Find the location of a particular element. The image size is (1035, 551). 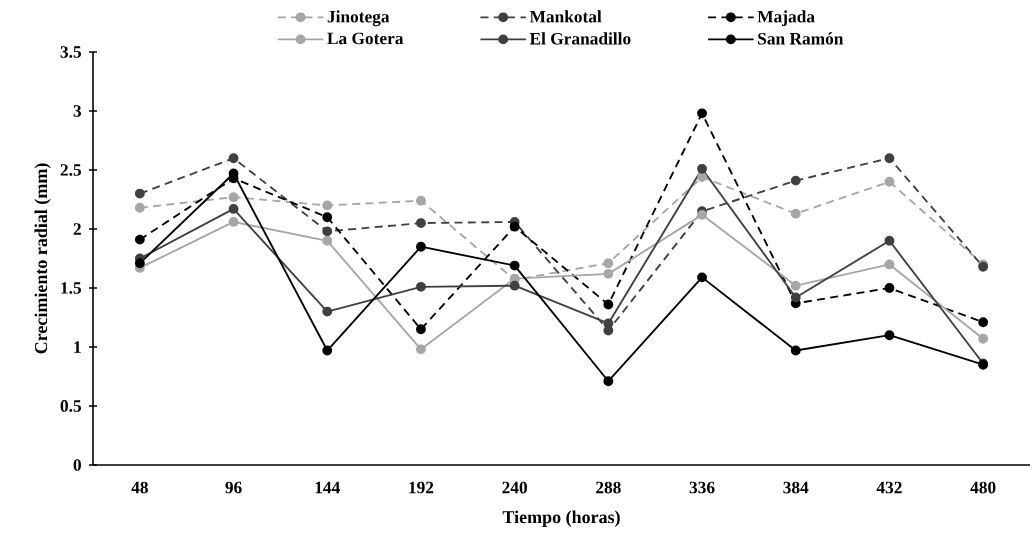

y-tick-label: 2.5 is located at coordinates (70, 170).